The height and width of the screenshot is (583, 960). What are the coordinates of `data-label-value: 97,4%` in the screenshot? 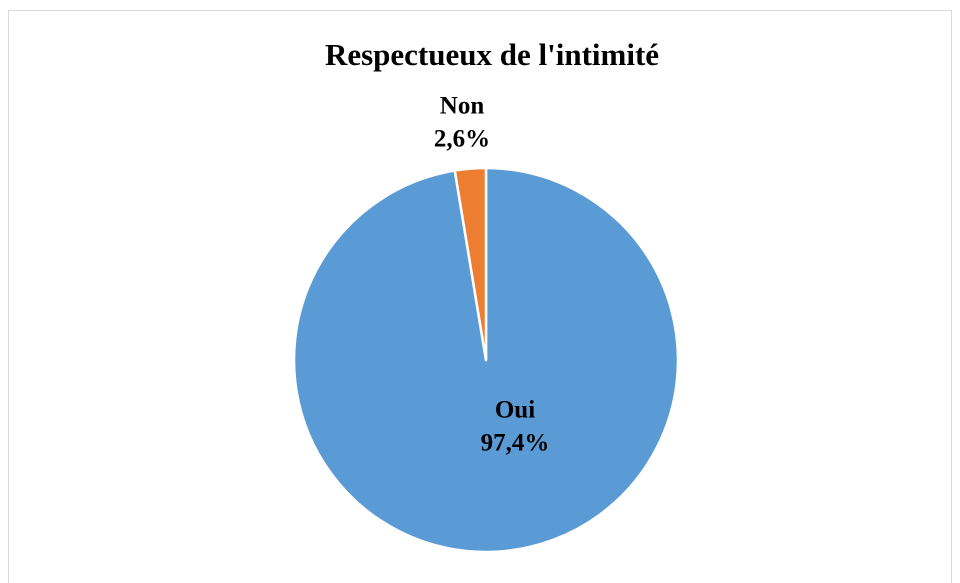 It's located at (515, 443).